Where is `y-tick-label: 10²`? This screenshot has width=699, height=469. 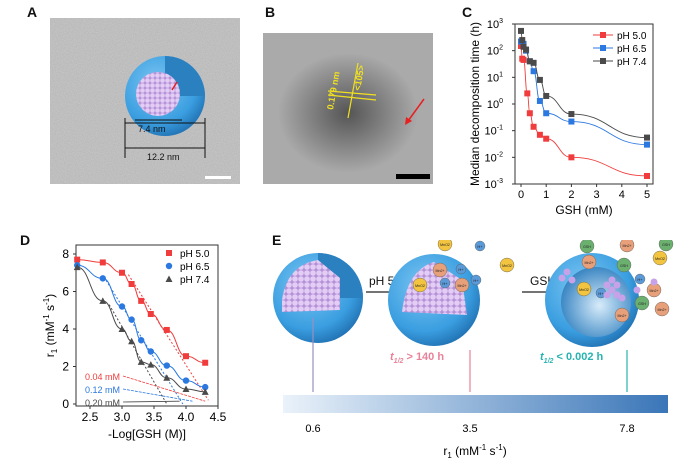
y-tick-label: 10² is located at coordinates (495, 51).